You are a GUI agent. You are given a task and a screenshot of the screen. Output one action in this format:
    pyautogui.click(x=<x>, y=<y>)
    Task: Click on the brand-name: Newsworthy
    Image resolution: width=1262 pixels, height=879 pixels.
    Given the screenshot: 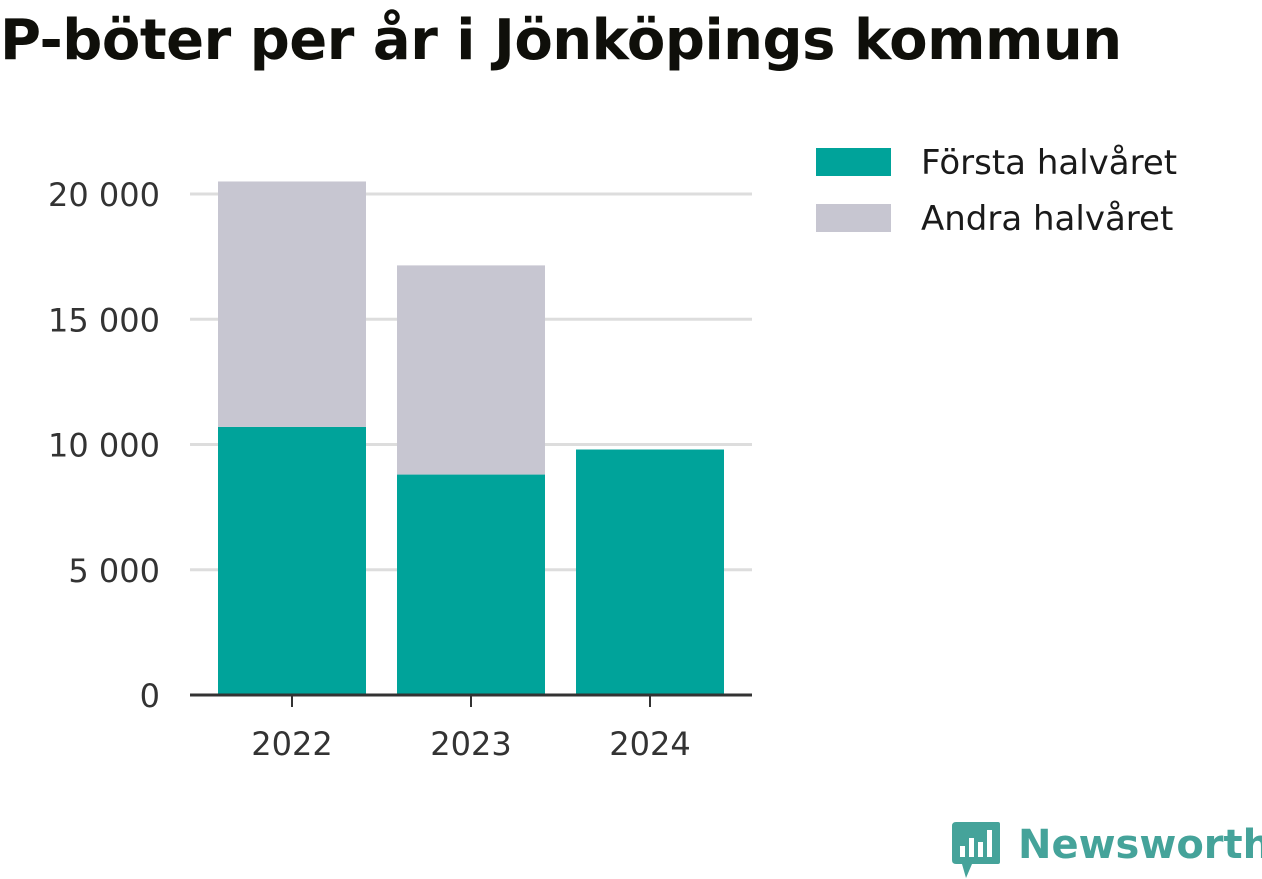 What is the action you would take?
    pyautogui.click(x=1140, y=845)
    